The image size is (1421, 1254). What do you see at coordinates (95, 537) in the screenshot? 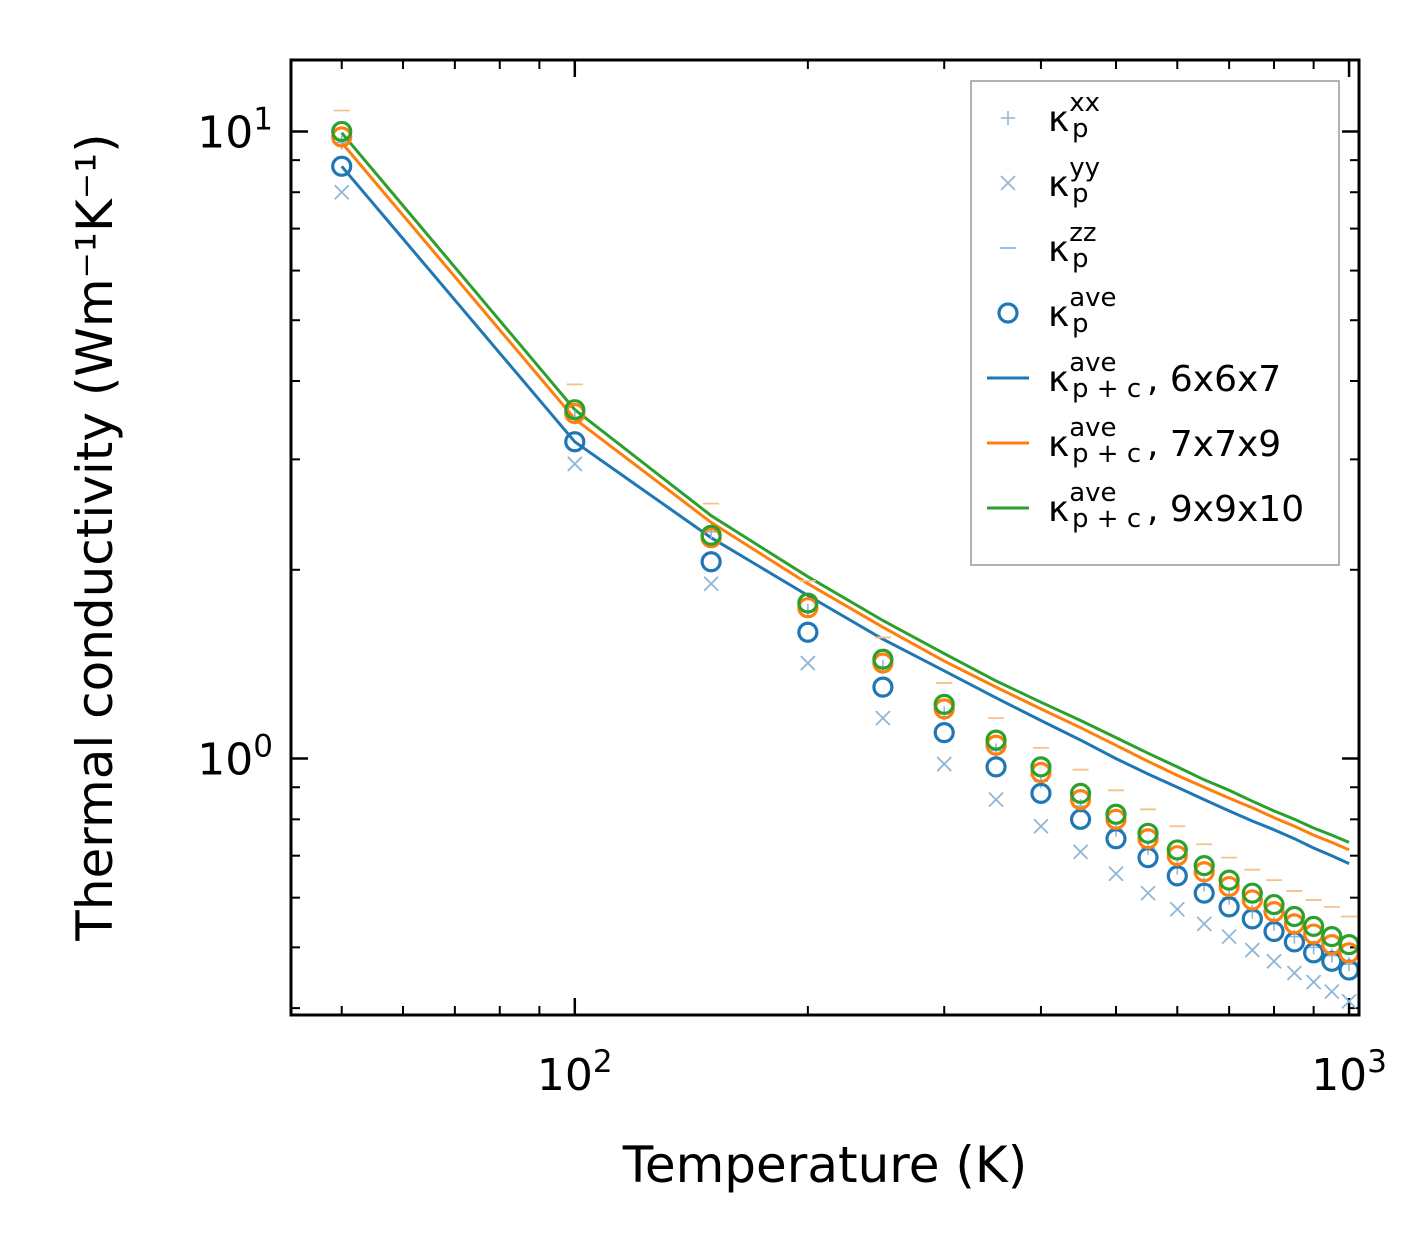
I see `y-axis-label: Thermal conductivity (Wm⁻¹K⁻¹)` at bounding box center [95, 537].